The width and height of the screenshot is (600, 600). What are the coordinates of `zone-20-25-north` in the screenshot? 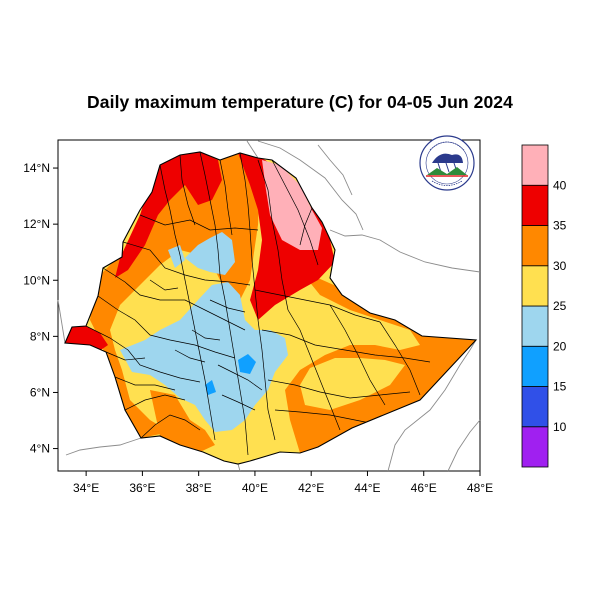 It's located at (210, 253).